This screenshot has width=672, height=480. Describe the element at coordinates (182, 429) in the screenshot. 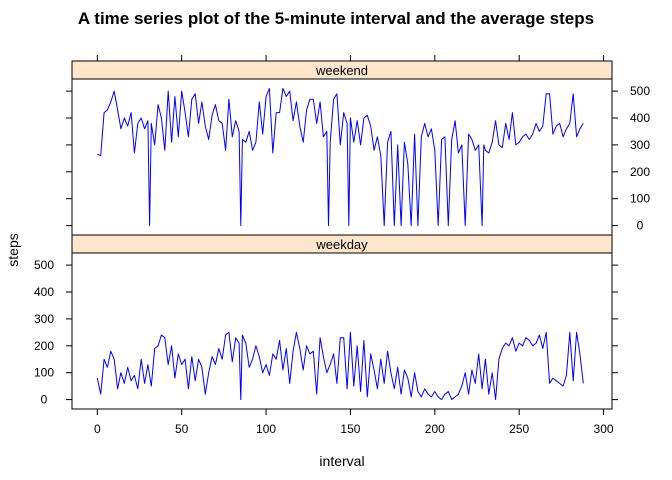

I see `x-tick-label-50: 50` at that location.